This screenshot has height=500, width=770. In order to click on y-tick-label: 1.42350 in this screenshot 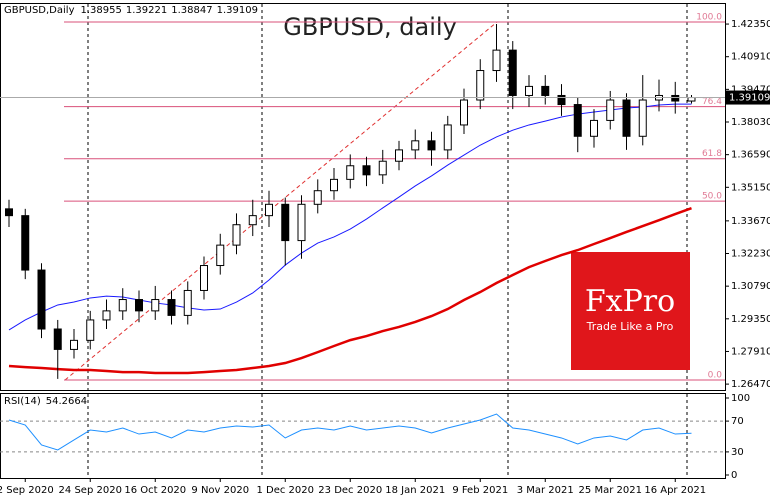, I will do `click(750, 24)`.